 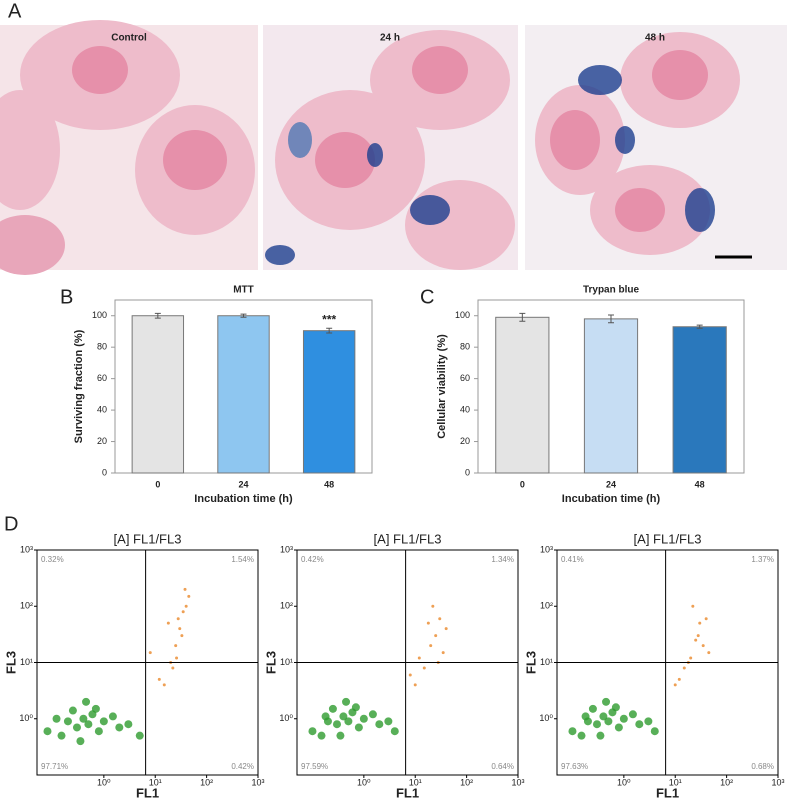 What do you see at coordinates (462, 315) in the screenshot?
I see `y-tick-label: 100` at bounding box center [462, 315].